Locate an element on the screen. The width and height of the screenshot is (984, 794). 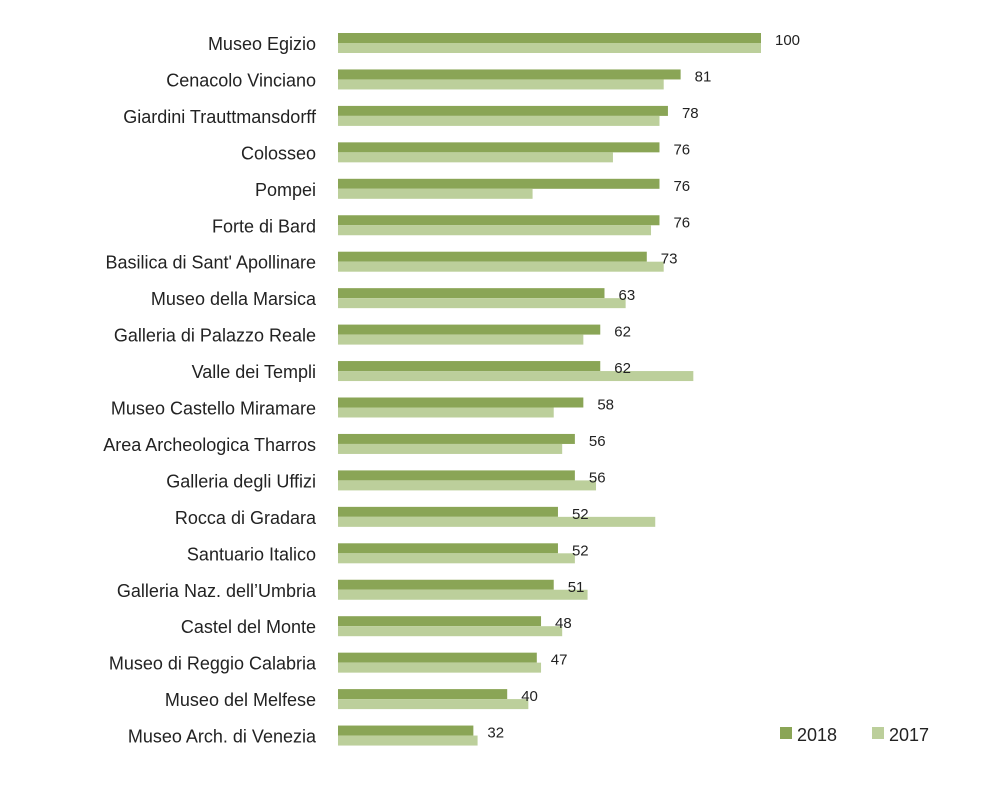
category-label: Cenacolo Vinciano is located at coordinates (241, 80).